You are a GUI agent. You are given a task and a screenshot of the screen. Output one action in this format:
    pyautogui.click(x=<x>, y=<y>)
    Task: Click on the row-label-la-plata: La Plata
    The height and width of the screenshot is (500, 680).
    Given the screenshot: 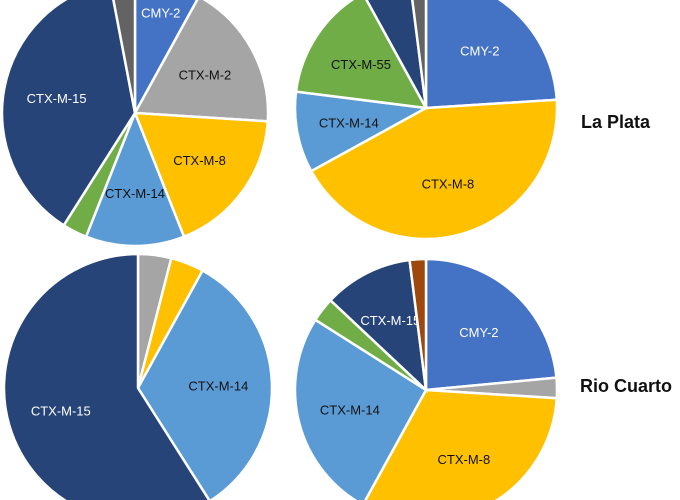 What is the action you would take?
    pyautogui.click(x=616, y=122)
    